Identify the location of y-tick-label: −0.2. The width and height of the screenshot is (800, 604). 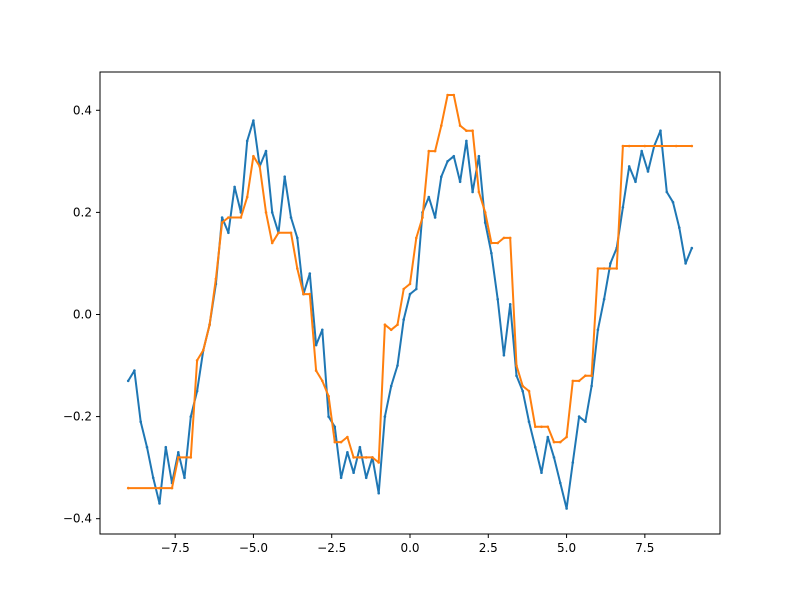
(77, 417).